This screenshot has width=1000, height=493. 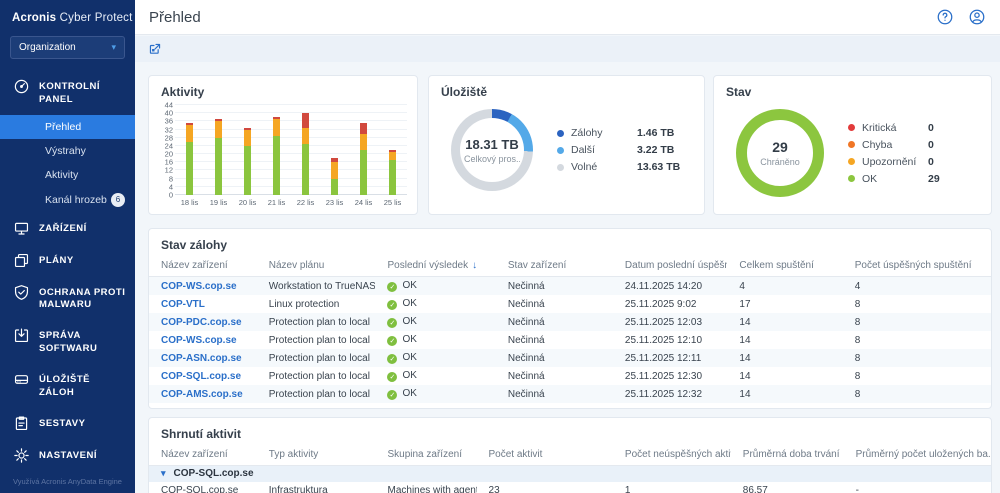 I want to click on ok-status-icon: ✓, so click(x=392, y=305).